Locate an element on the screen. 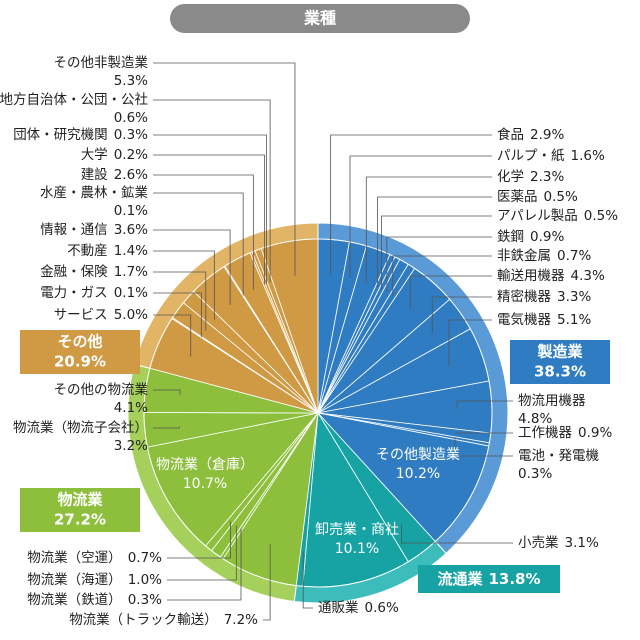  slice-name-inside: 物流業（倉庫） is located at coordinates (205, 464).